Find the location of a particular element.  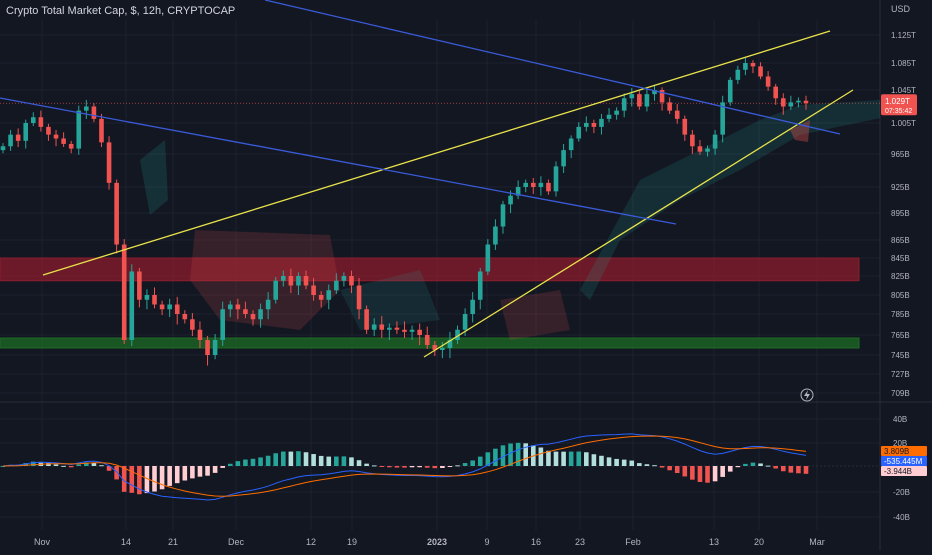

resistance-zone is located at coordinates (430, 269).